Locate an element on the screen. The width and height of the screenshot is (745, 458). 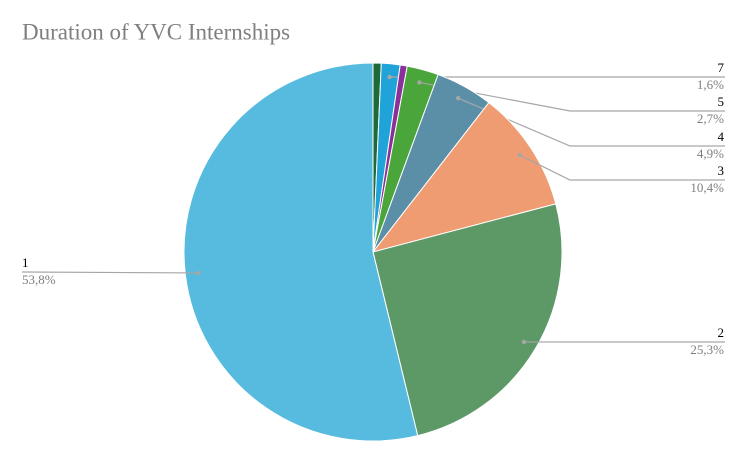
slice-label: 4 is located at coordinates (721, 136).